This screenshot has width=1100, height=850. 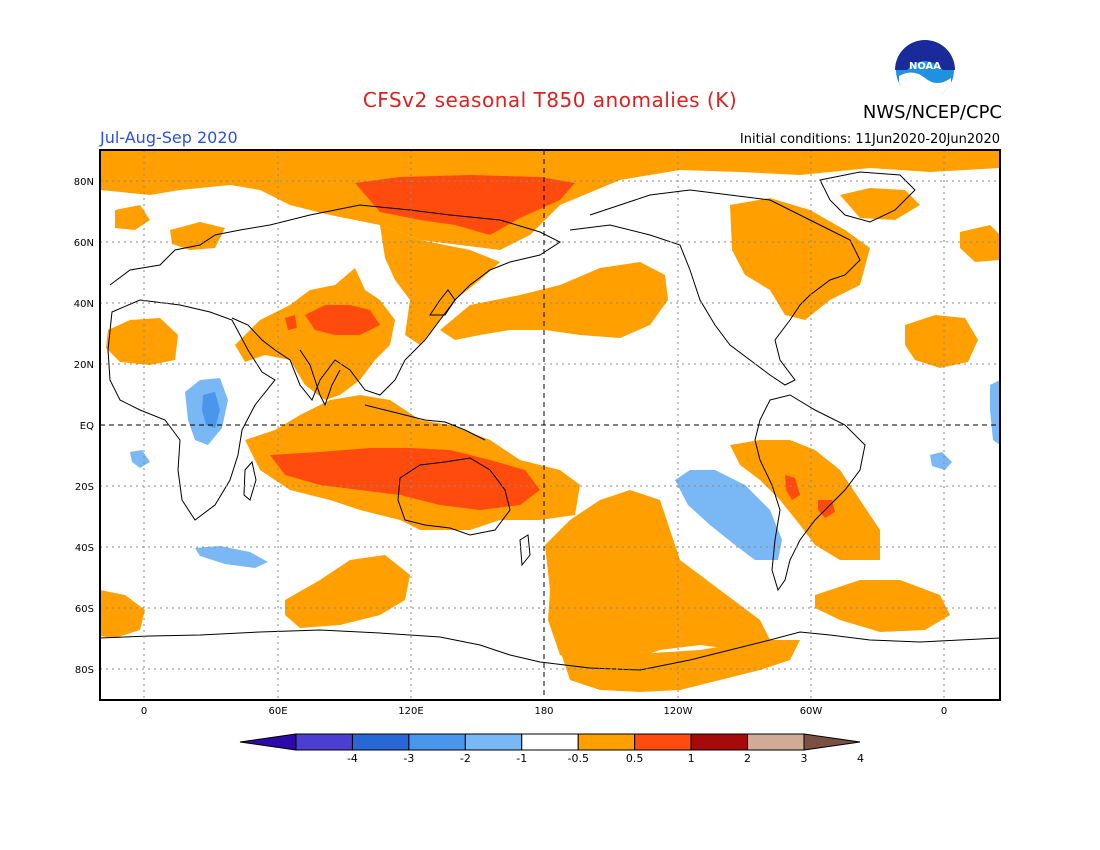 What do you see at coordinates (211, 410) in the screenshot?
I see `east-africa-cool-core` at bounding box center [211, 410].